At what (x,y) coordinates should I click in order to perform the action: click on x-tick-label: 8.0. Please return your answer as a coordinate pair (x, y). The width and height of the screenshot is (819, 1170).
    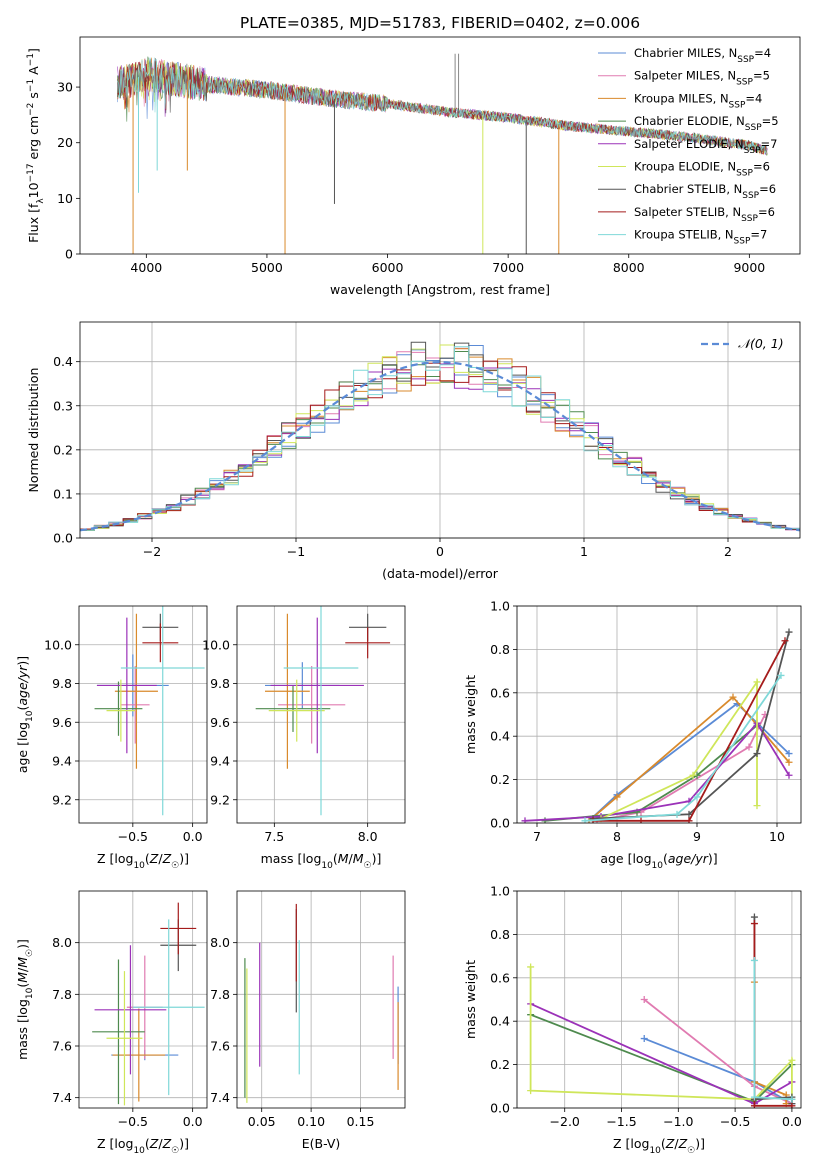
    Looking at the image, I should click on (368, 836).